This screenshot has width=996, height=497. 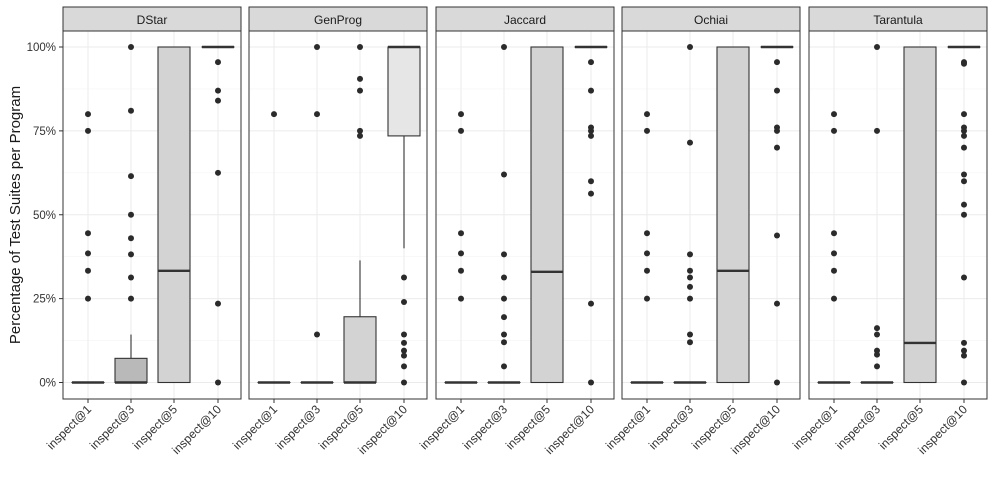 What do you see at coordinates (44, 216) in the screenshot?
I see `y-tick-label: 50%` at bounding box center [44, 216].